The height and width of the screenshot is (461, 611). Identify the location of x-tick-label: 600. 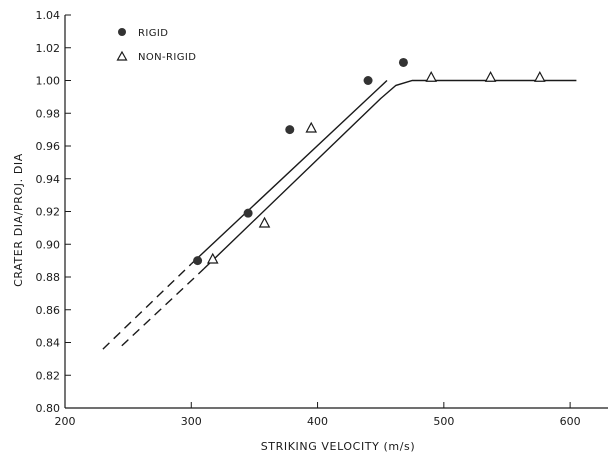
(570, 421).